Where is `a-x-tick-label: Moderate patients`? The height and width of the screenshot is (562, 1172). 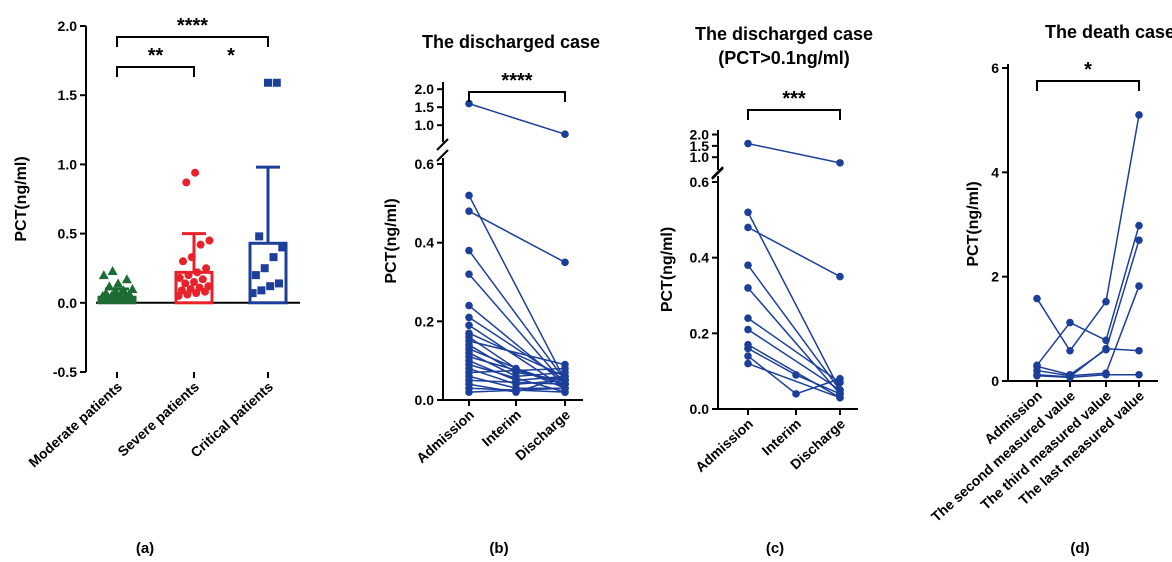
a-x-tick-label: Moderate patients is located at coordinates (75, 424).